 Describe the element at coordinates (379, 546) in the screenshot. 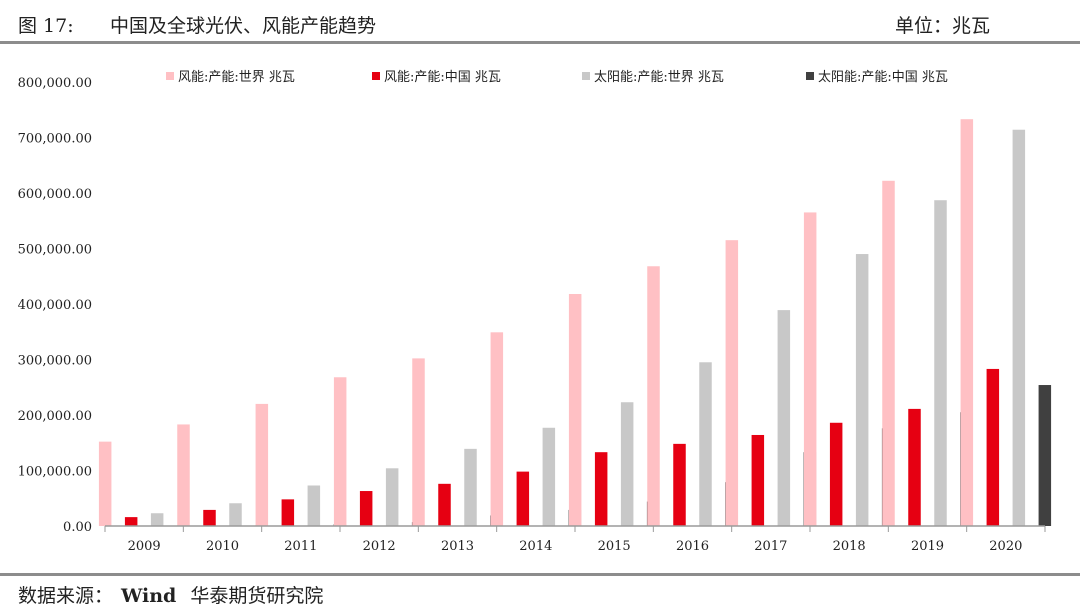

I see `x-tick-label: 2012` at that location.